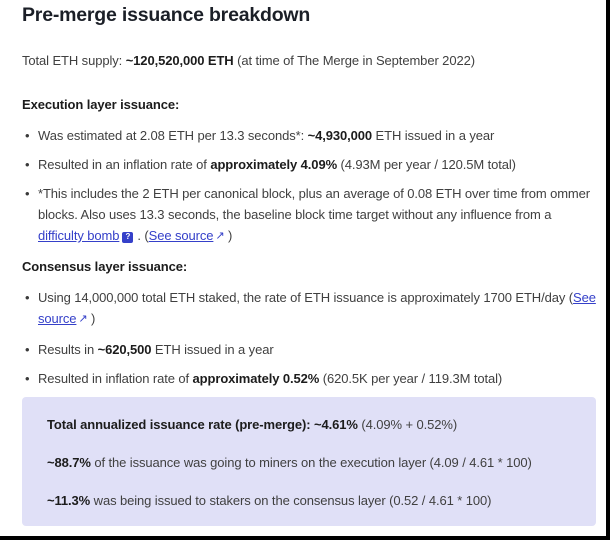  What do you see at coordinates (354, 60) in the screenshot?
I see `text-segment: (at time of The Merge in September 2022)` at bounding box center [354, 60].